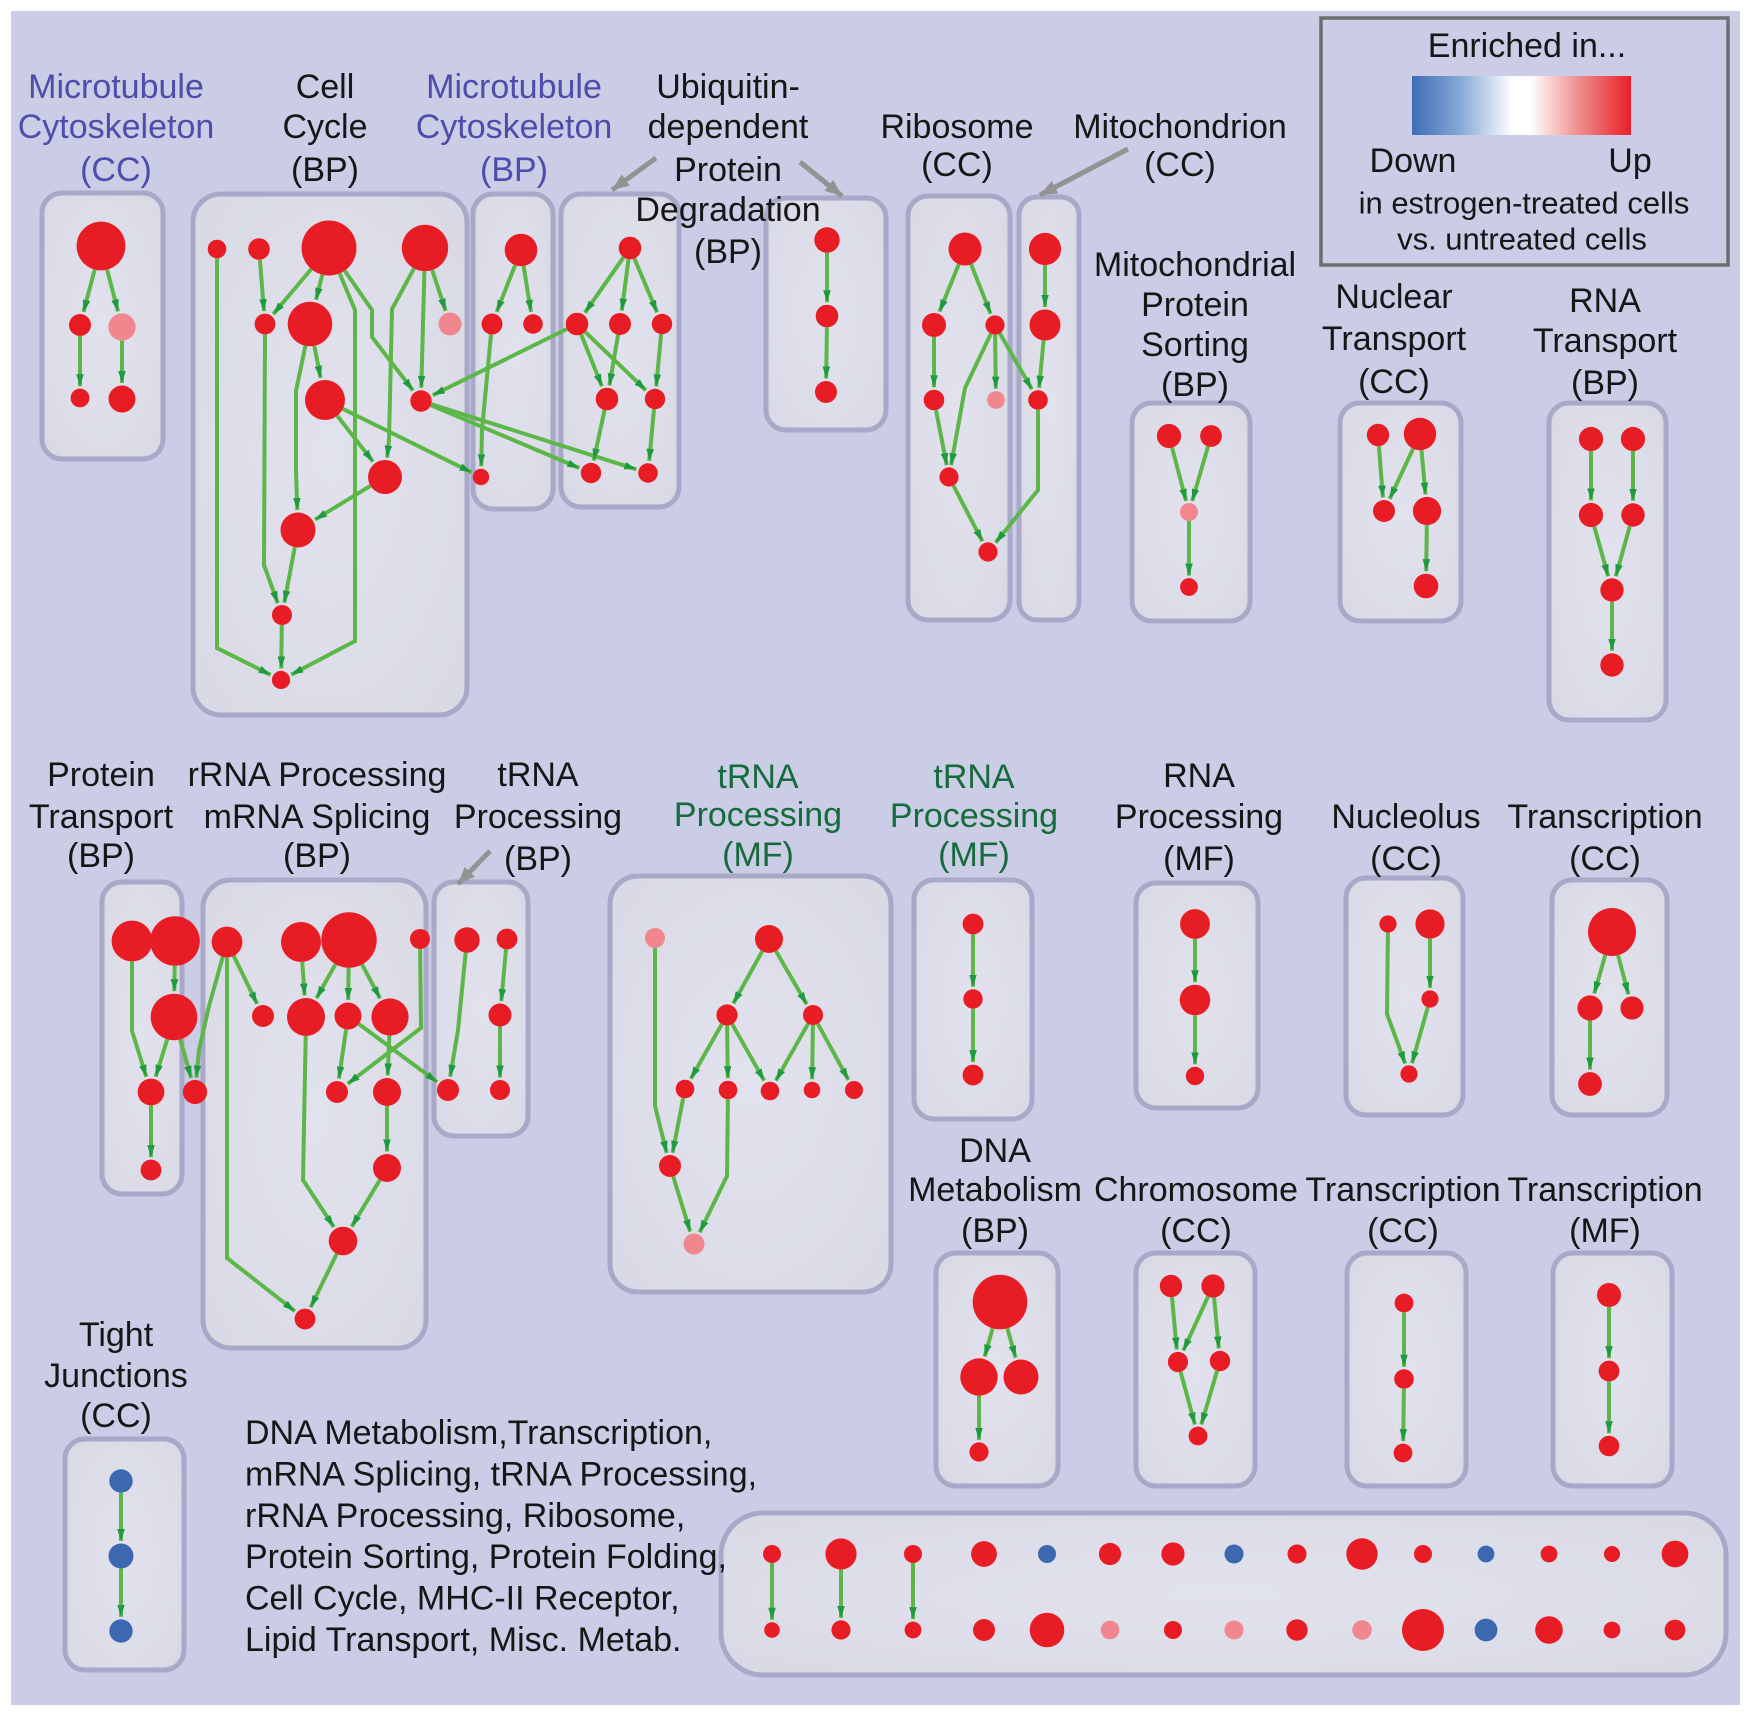 Image resolution: width=1750 pixels, height=1715 pixels. I want to click on svg-text: Mitochondrial, so click(1195, 265).